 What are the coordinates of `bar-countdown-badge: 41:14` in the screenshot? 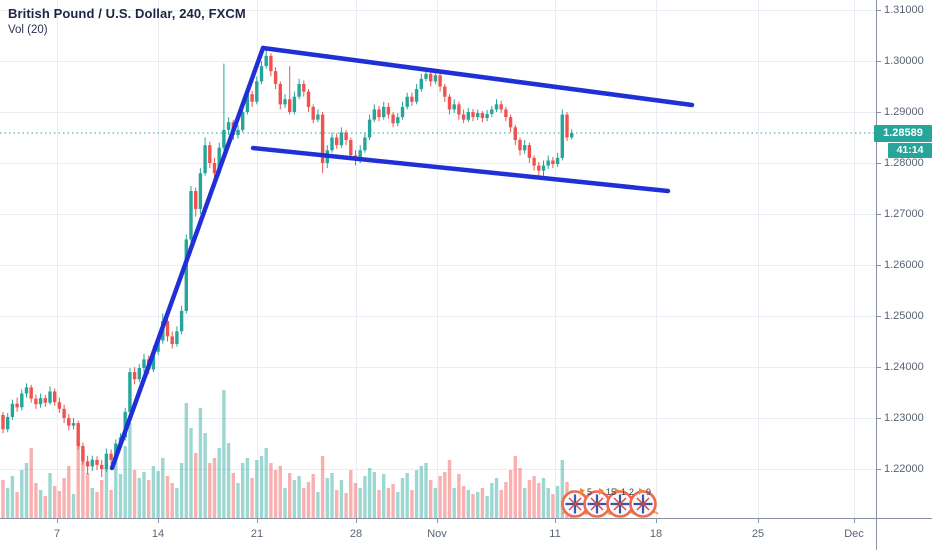 It's located at (910, 150).